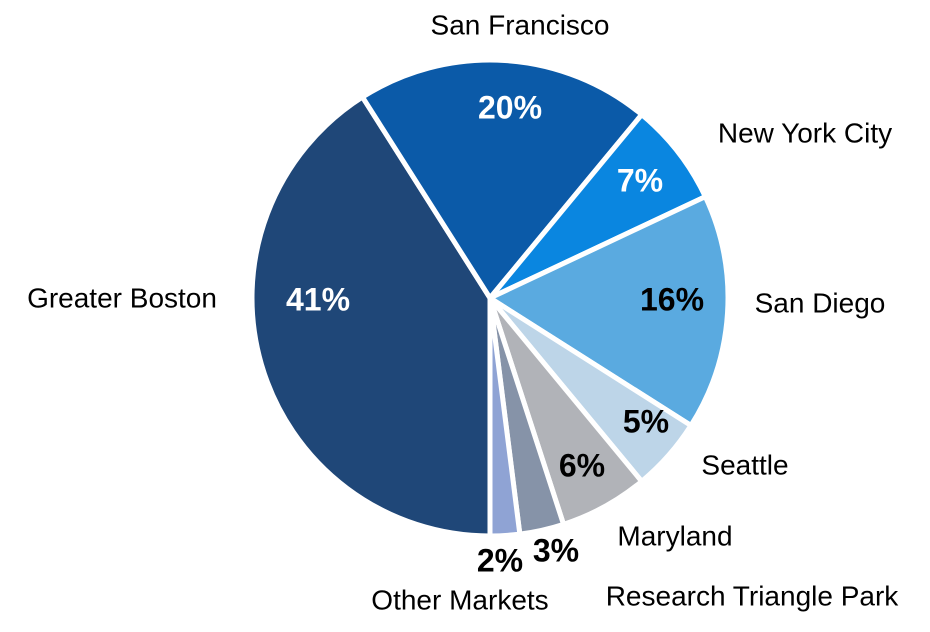 This screenshot has height=632, width=930. What do you see at coordinates (674, 535) in the screenshot?
I see `category-label: Maryland` at bounding box center [674, 535].